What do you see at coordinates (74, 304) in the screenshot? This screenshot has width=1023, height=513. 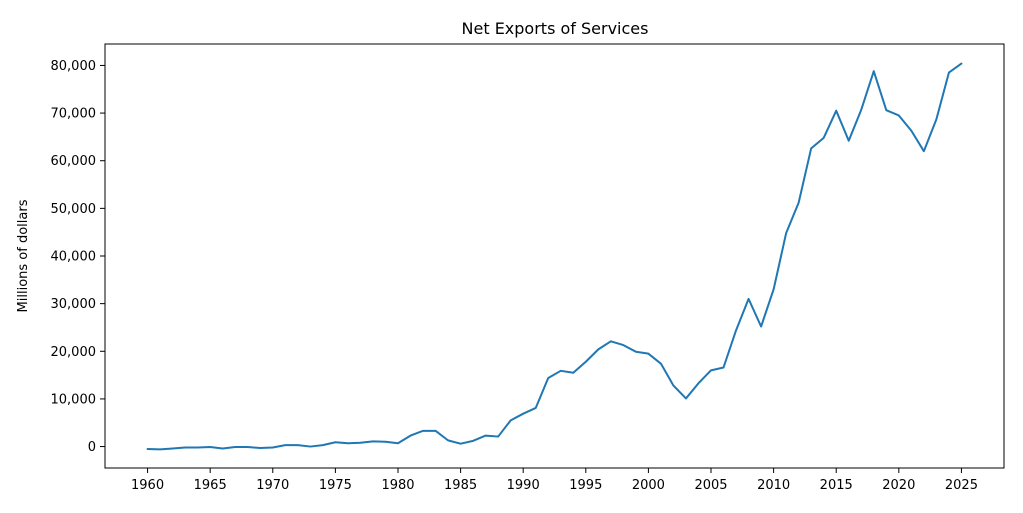 I see `y-tick-label: 30,000` at bounding box center [74, 304].